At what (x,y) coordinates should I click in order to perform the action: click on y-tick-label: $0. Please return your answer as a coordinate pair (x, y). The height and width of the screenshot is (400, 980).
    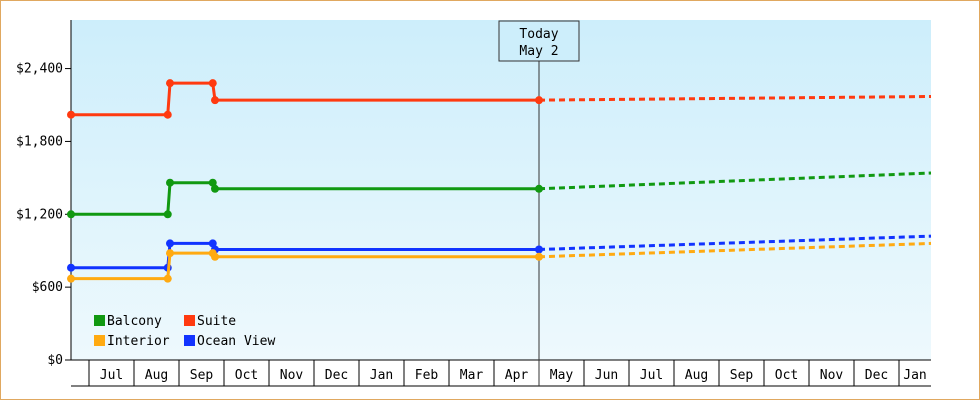
    Looking at the image, I should click on (55, 360).